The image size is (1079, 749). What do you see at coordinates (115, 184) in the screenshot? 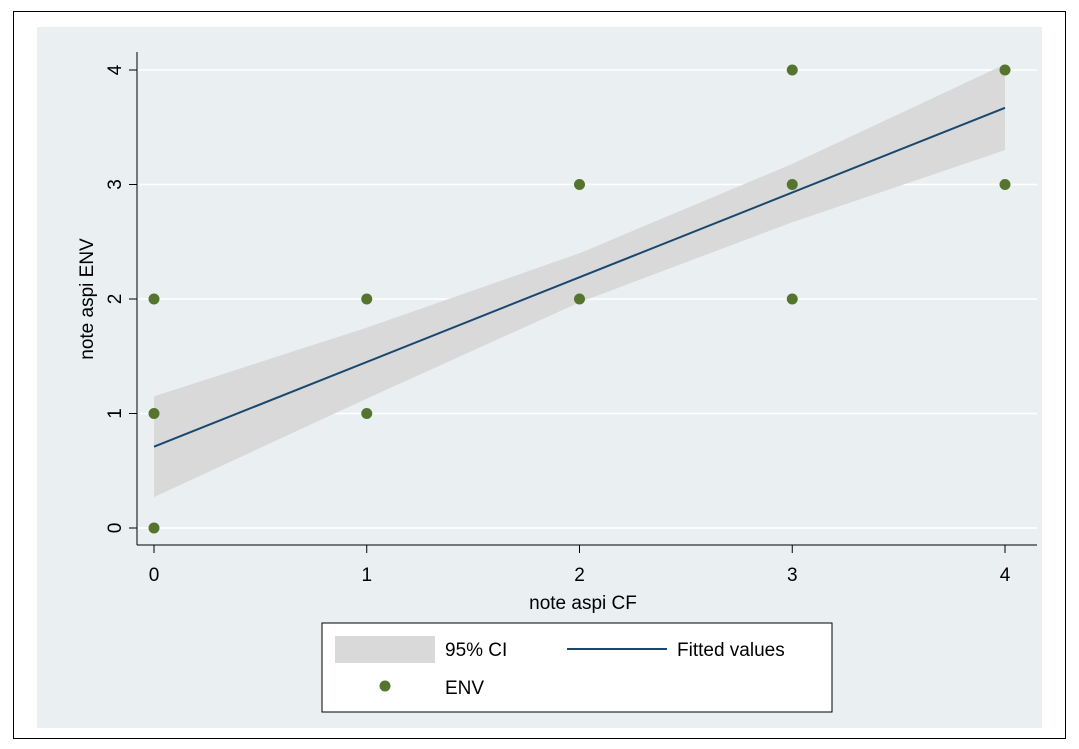
I see `y-tick-label-3: 3` at bounding box center [115, 184].